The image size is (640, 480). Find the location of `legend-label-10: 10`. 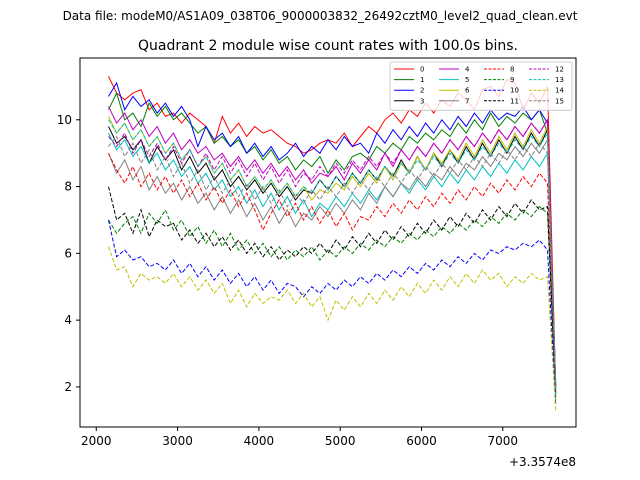

legend-label-10: 10 is located at coordinates (514, 91).